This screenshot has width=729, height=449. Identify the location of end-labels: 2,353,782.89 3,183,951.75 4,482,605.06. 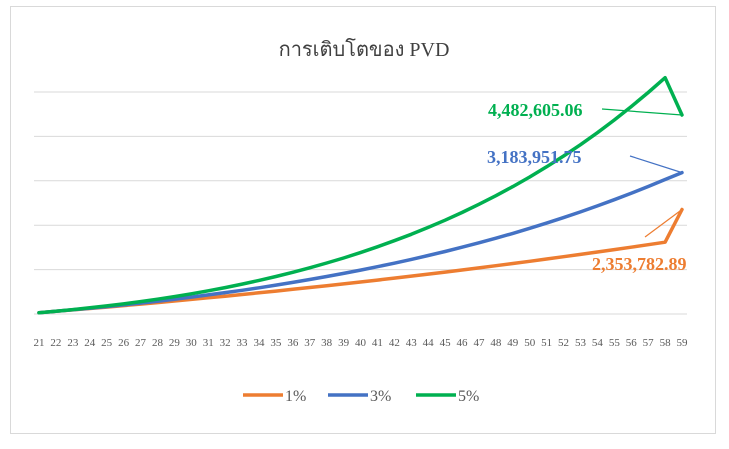
(587, 187).